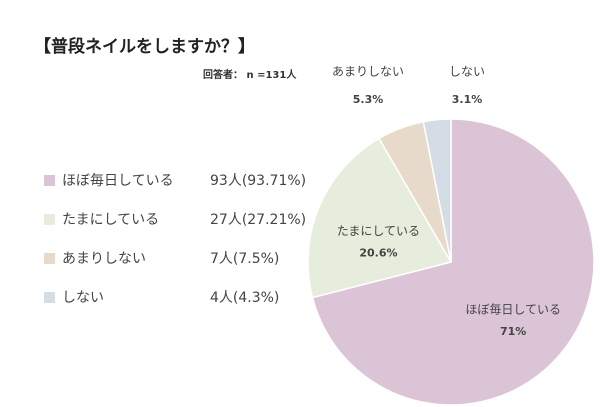 The width and height of the screenshot is (600, 407). What do you see at coordinates (368, 72) in the screenshot?
I see `slice-label: あまりしない` at bounding box center [368, 72].